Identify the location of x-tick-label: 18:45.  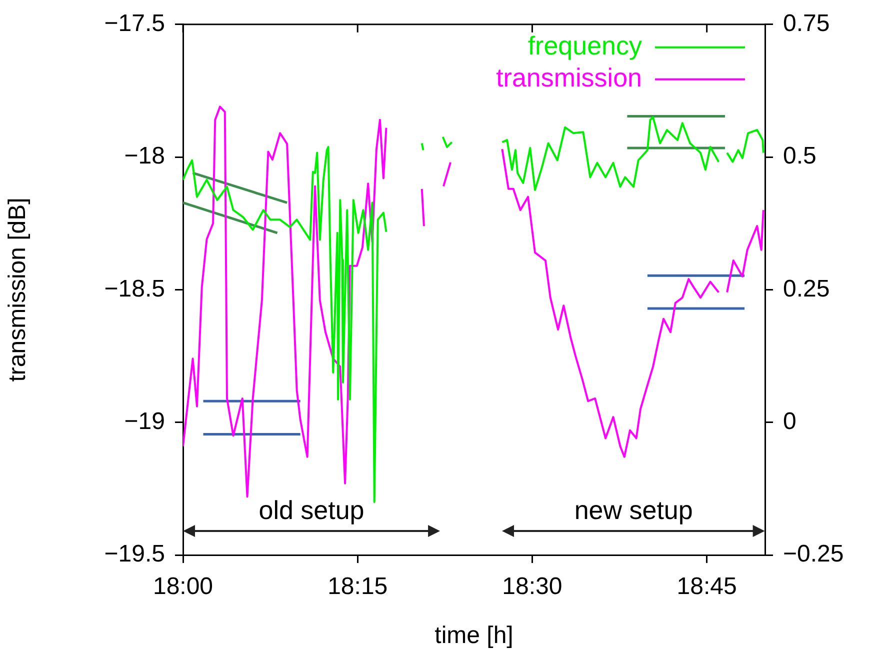
(706, 586).